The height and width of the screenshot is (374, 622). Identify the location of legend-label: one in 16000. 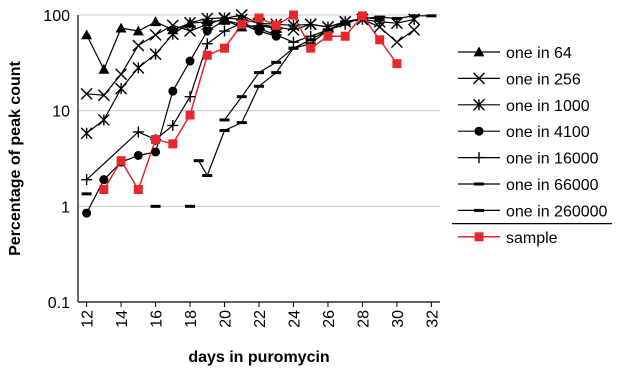
(552, 159).